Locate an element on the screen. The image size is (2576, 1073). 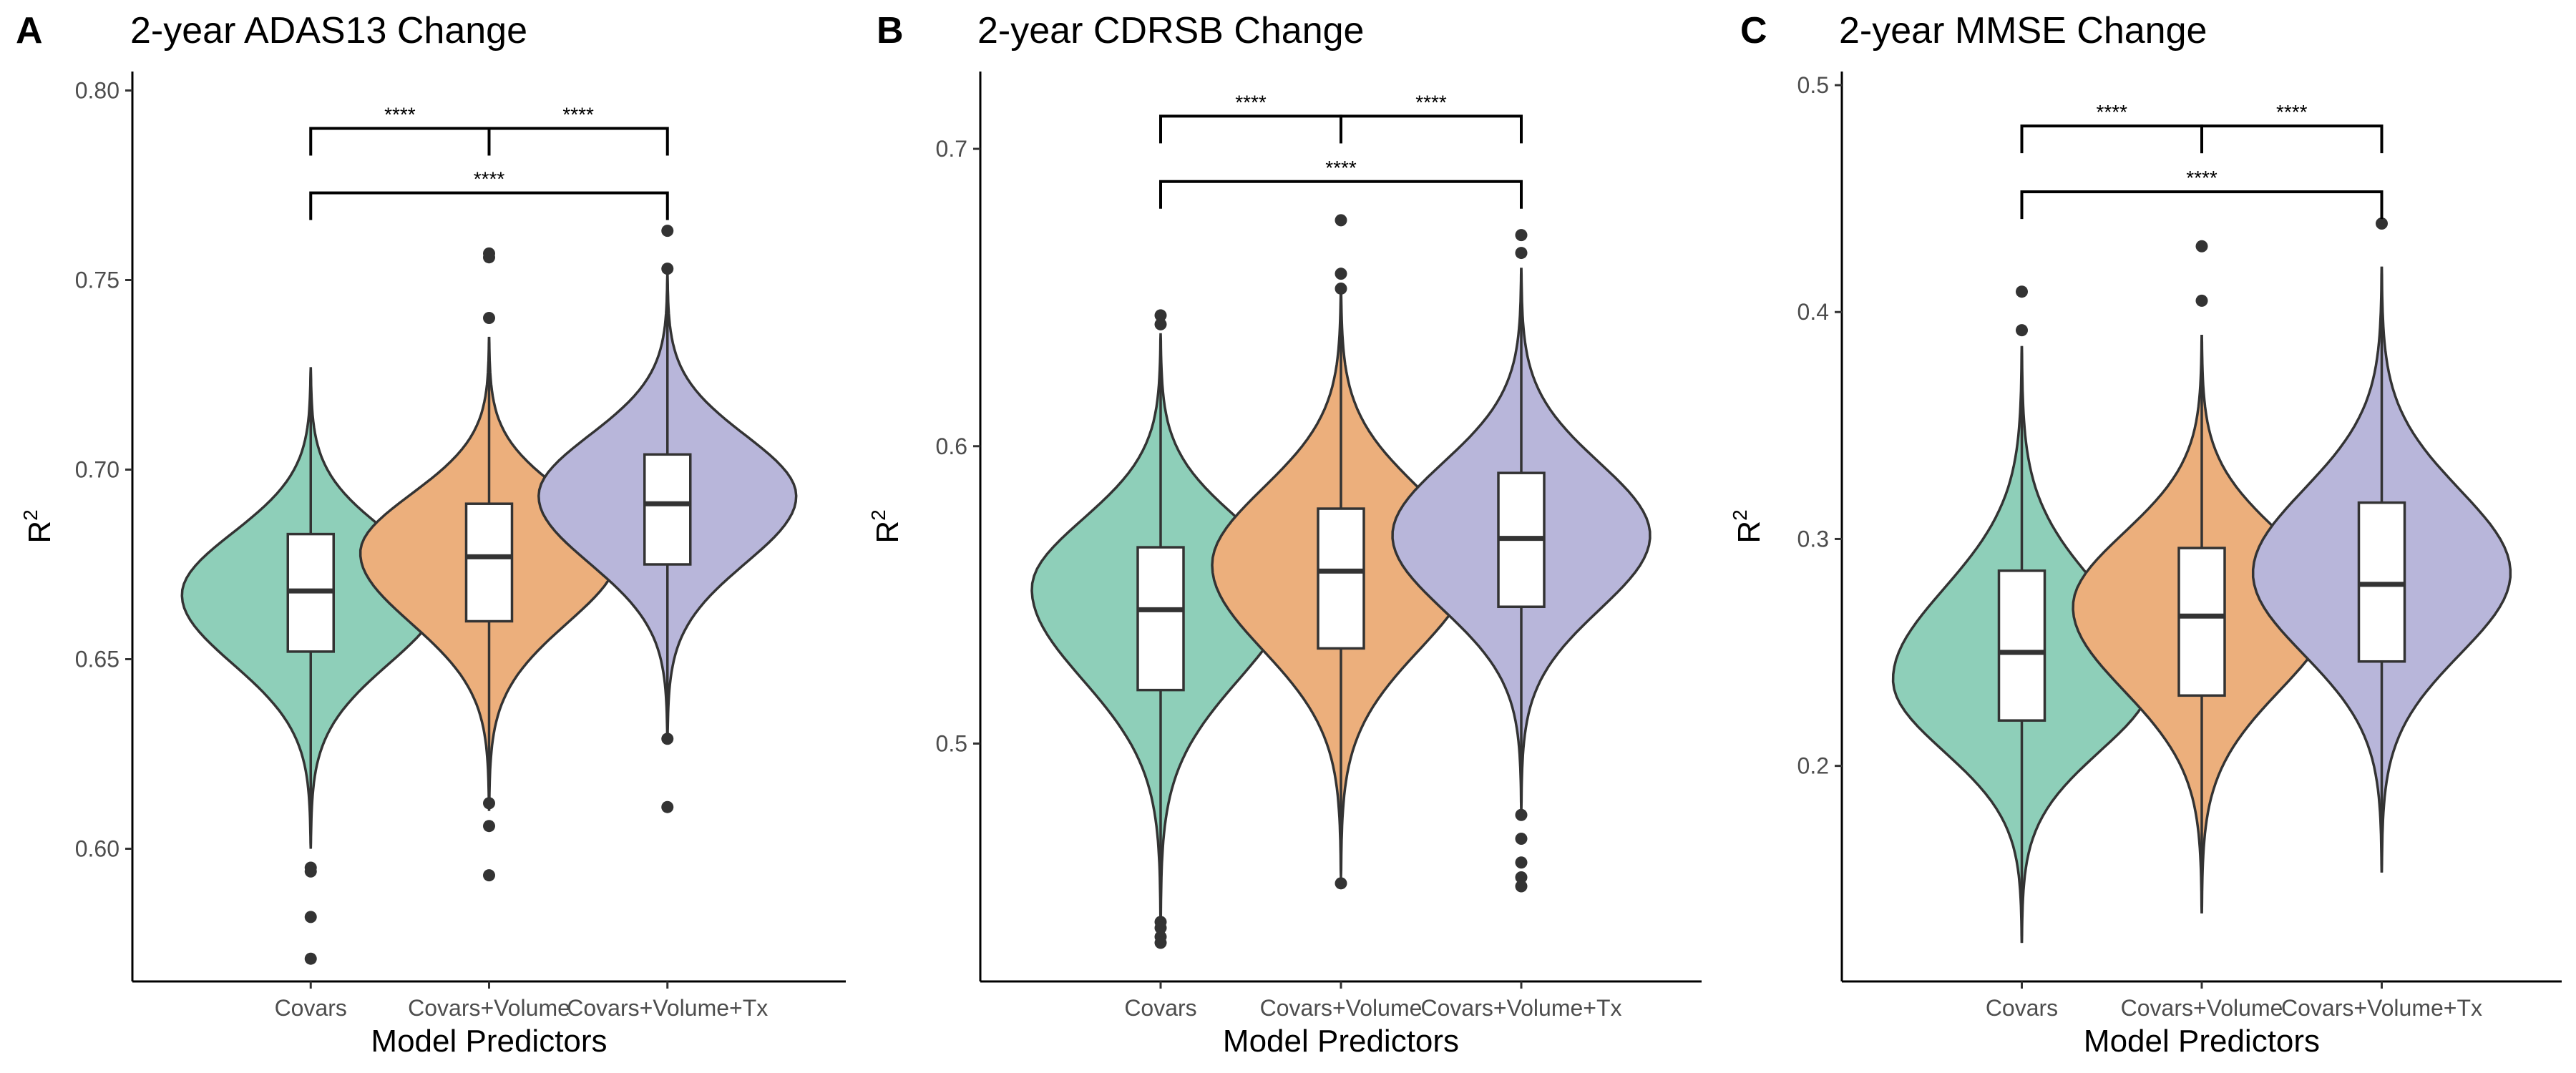
panel-letter: A is located at coordinates (29, 31).